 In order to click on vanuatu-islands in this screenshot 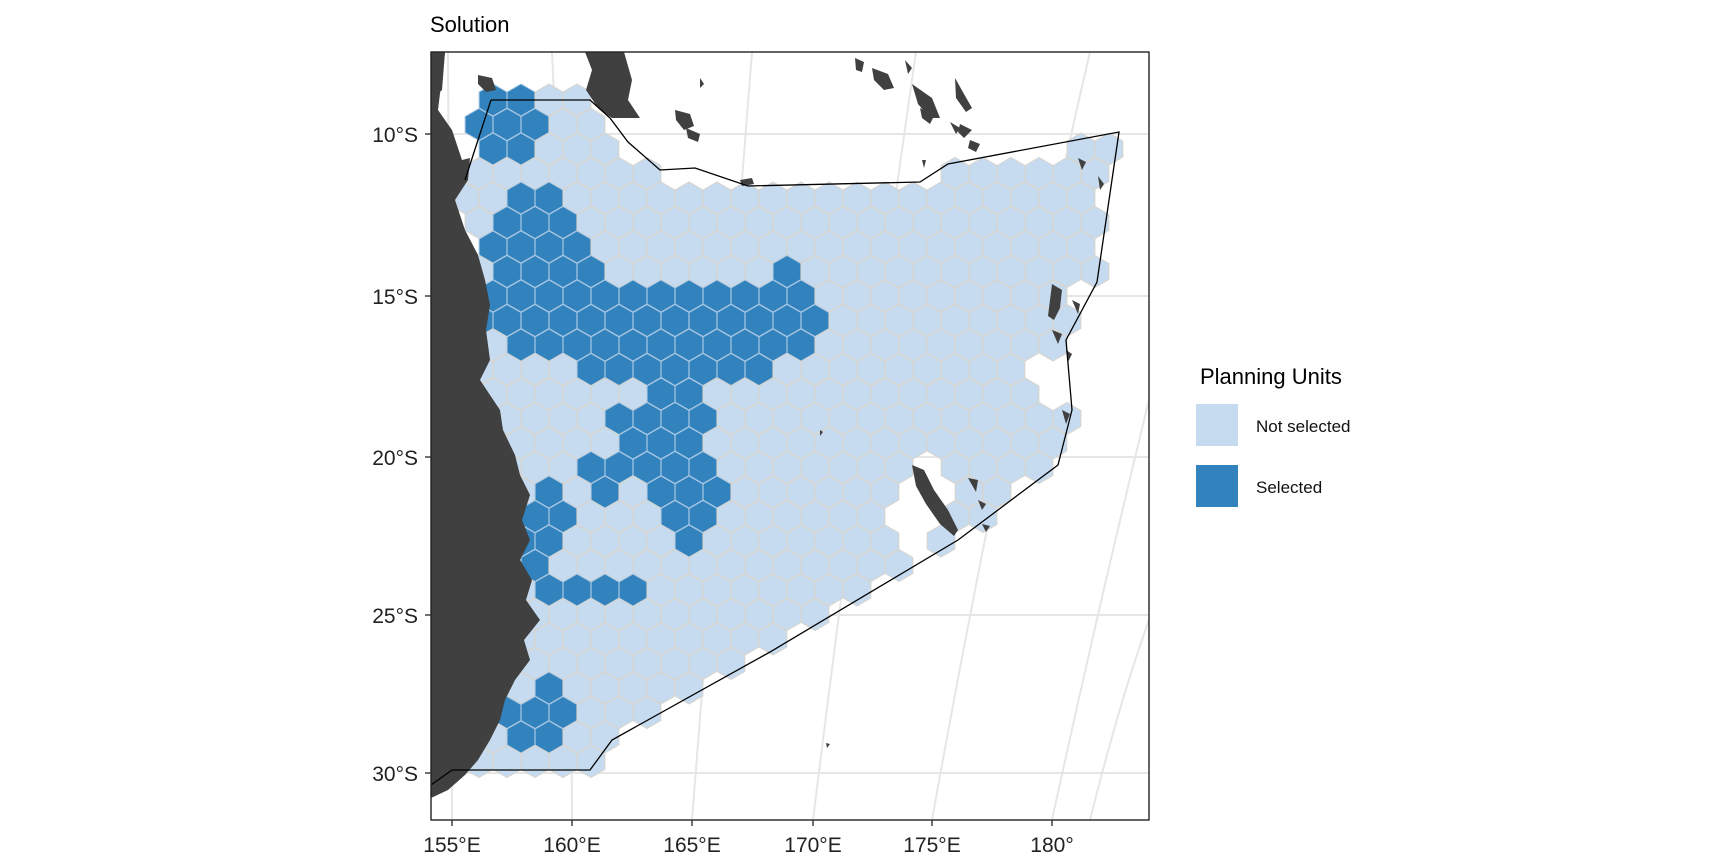, I will do `click(1076, 291)`.